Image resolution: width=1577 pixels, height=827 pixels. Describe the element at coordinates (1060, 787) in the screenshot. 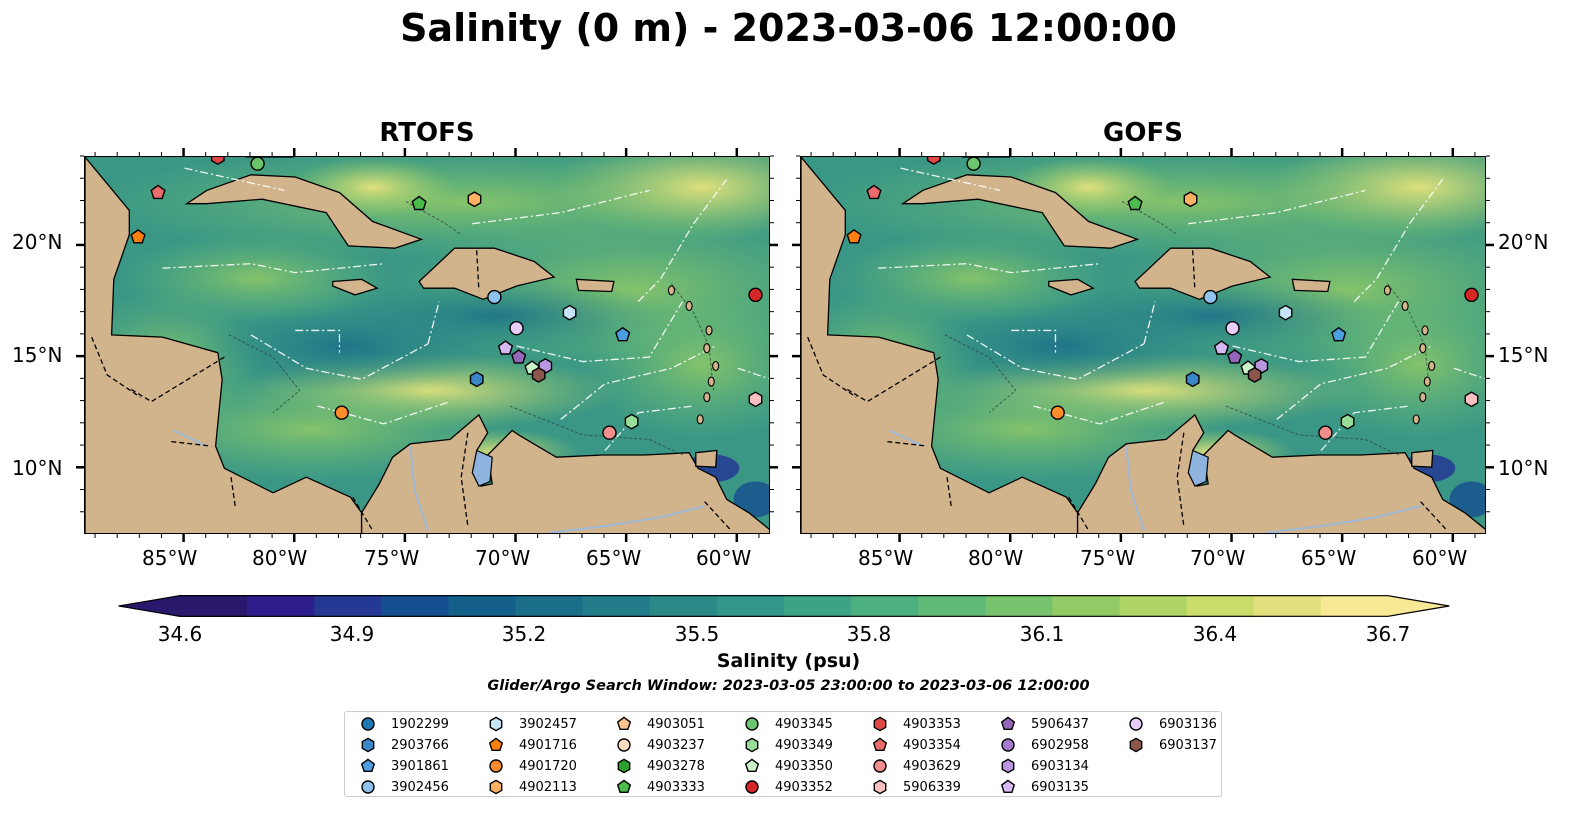

I see `legend-label: 6903135` at that location.